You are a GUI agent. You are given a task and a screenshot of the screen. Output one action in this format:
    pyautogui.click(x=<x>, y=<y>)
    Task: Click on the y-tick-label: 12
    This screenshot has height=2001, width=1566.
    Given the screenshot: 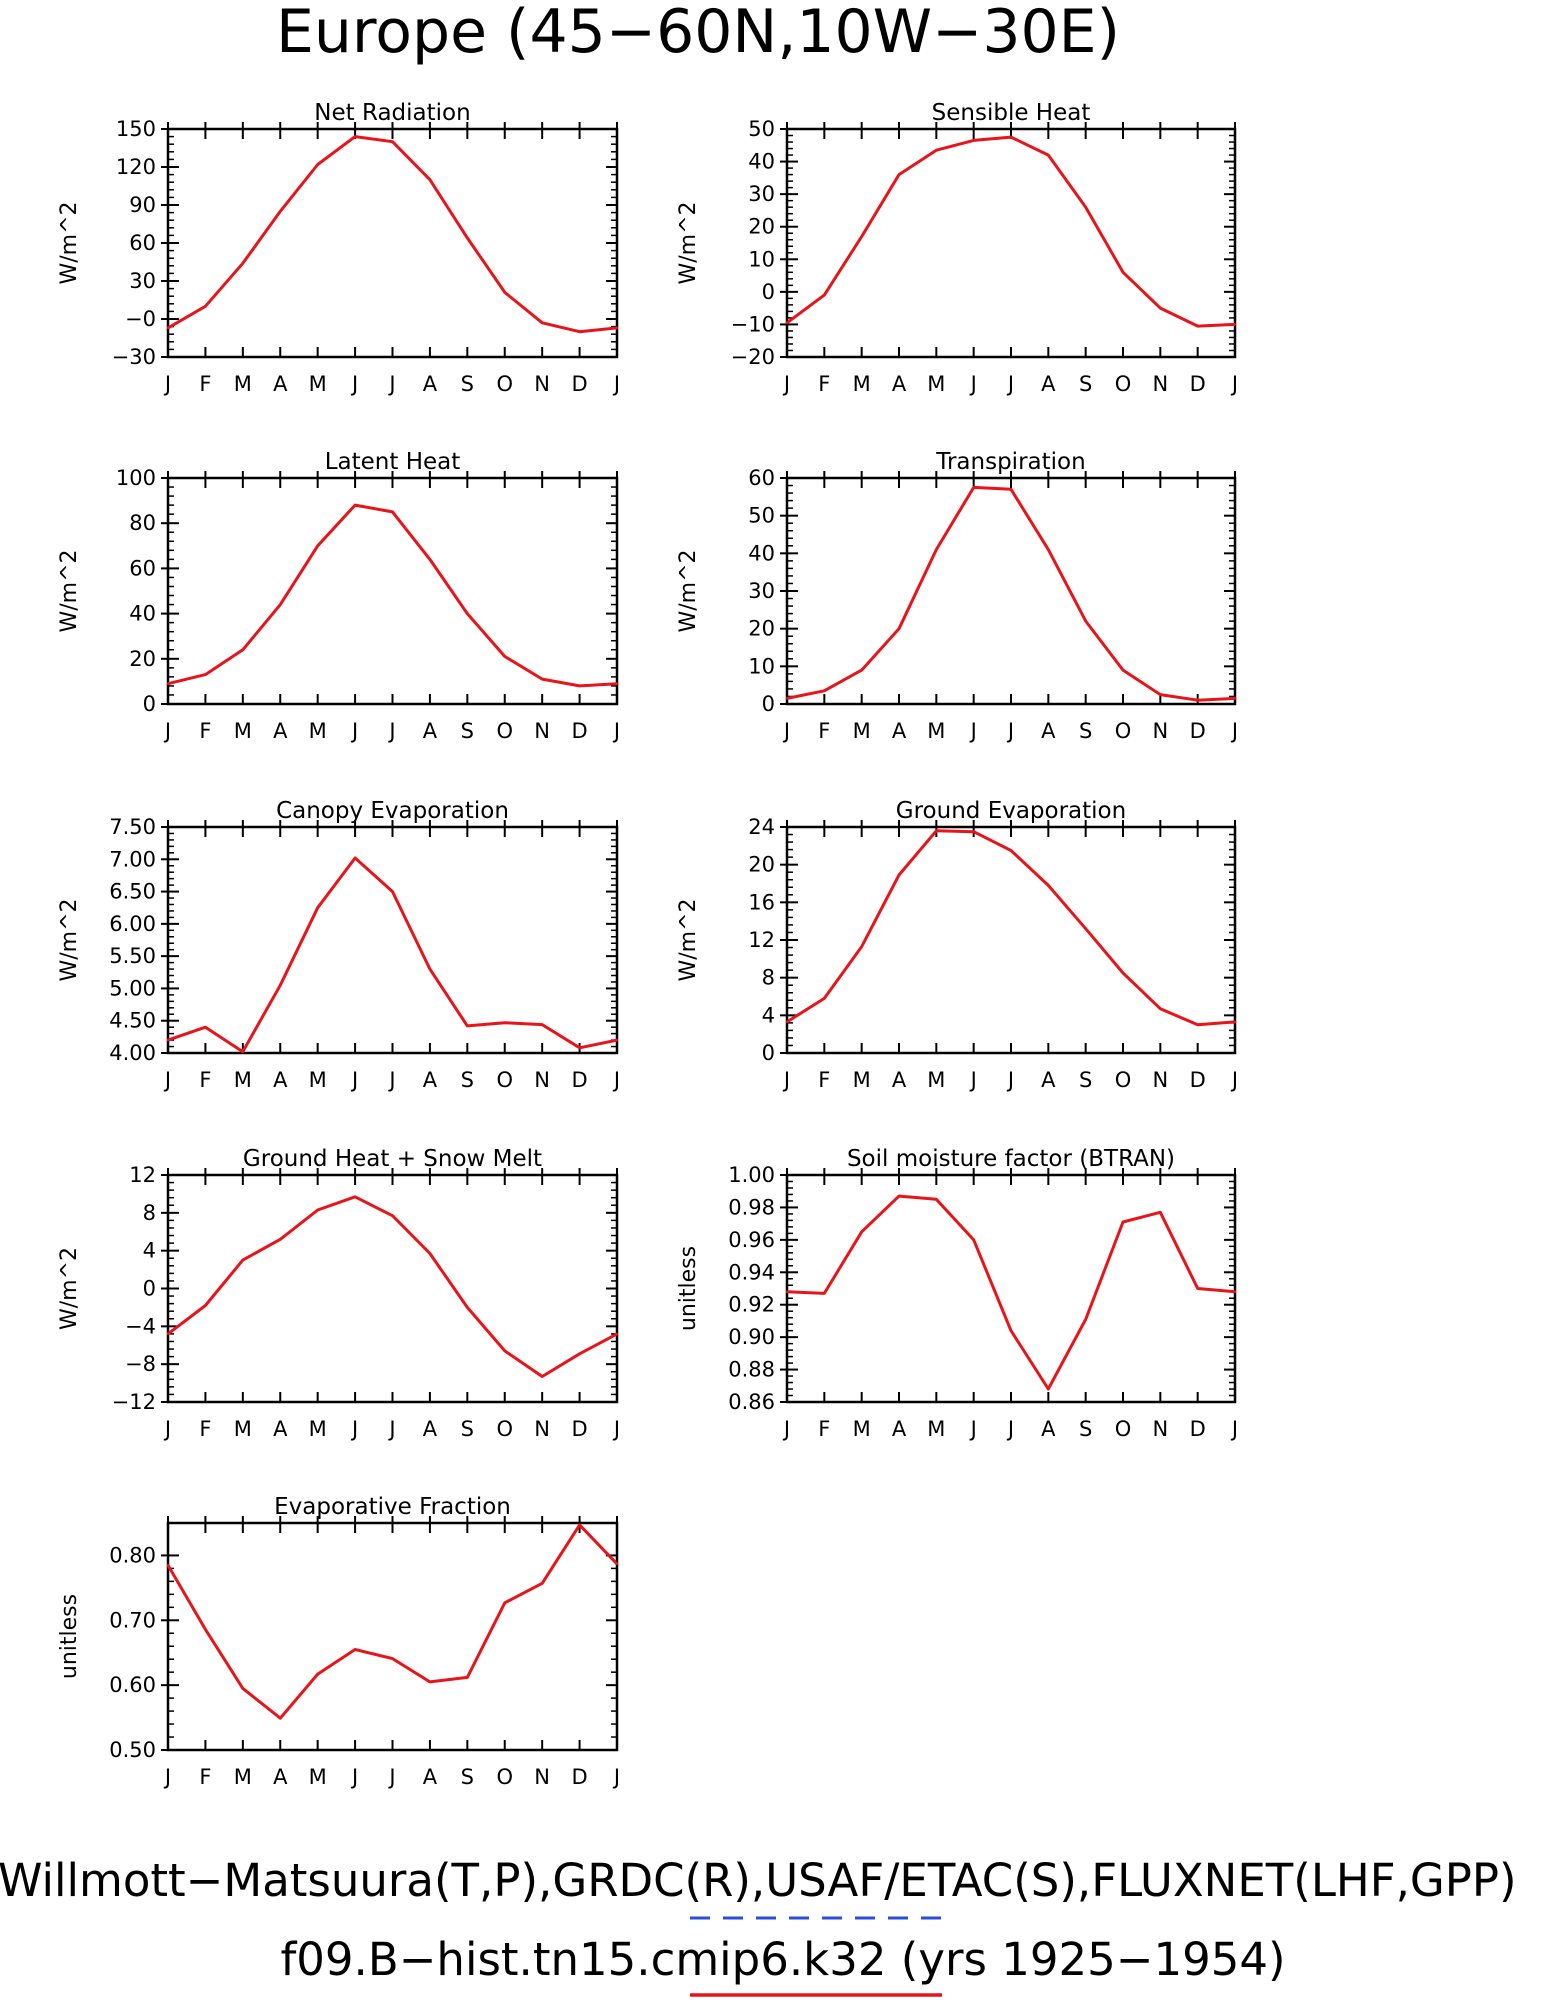 What is the action you would take?
    pyautogui.click(x=142, y=1175)
    